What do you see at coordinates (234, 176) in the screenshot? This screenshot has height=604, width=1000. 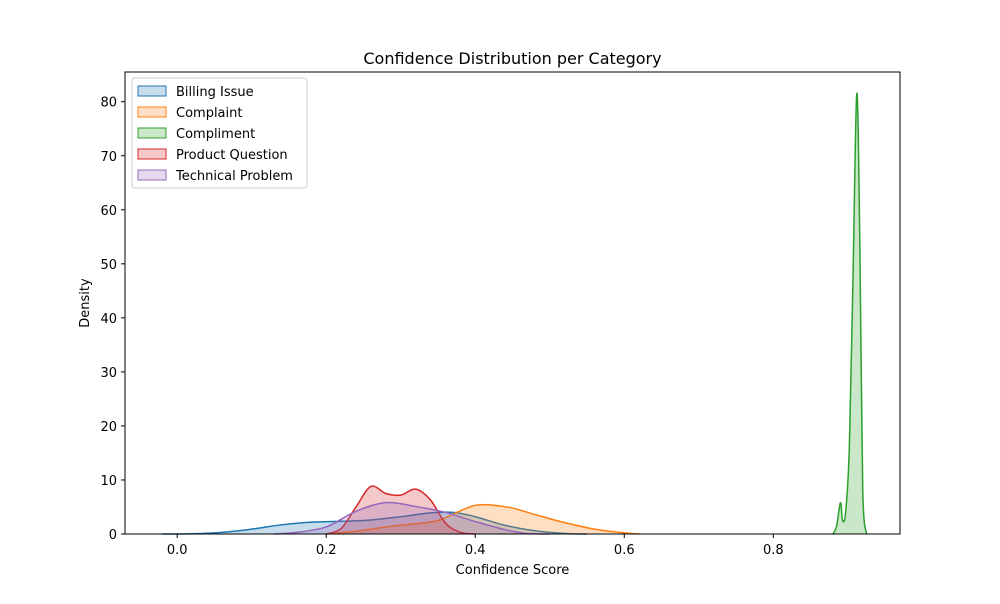 I see `legend-label-technical-problem: Technical Problem` at bounding box center [234, 176].